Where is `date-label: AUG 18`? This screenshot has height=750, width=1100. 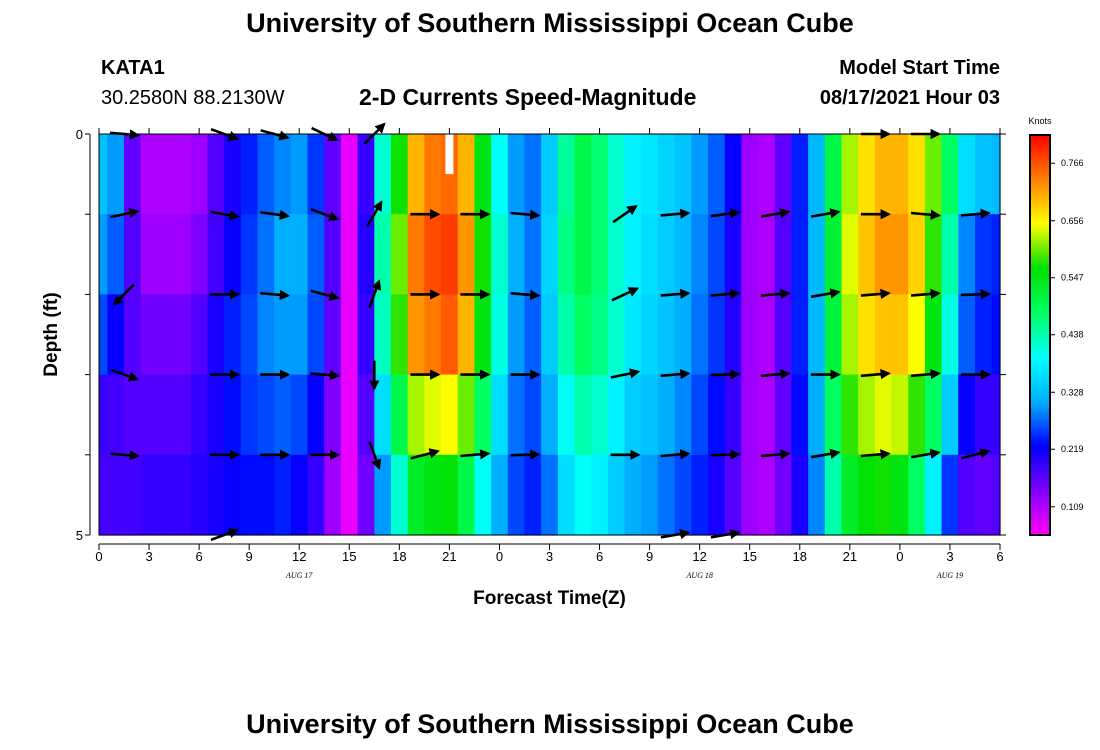
date-label: AUG 18 is located at coordinates (698, 575).